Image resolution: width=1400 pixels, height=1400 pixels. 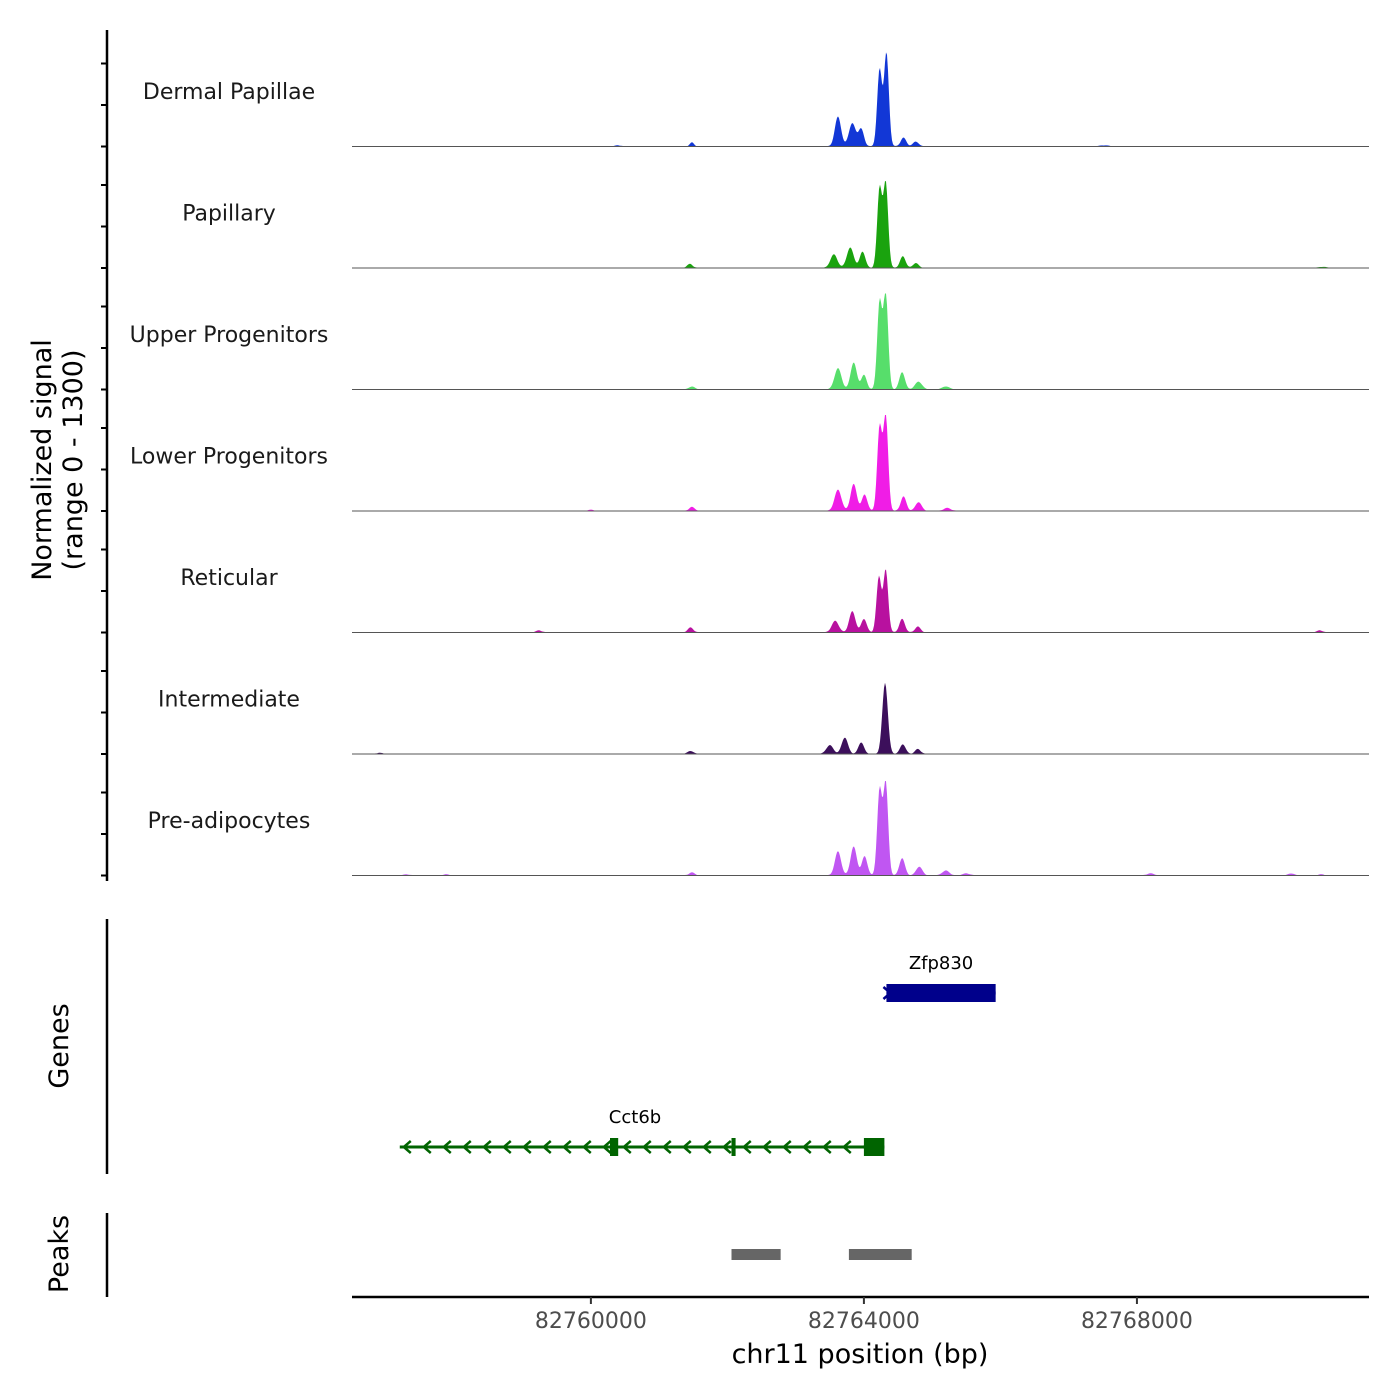 I want to click on track-label: Reticular, so click(x=229, y=578).